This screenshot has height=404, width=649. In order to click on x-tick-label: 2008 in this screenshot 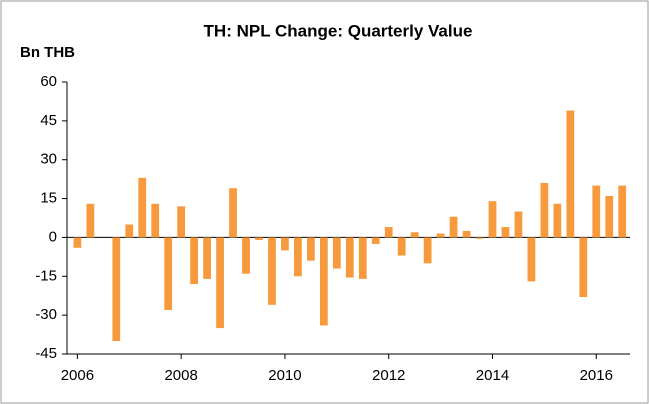, I will do `click(180, 375)`.